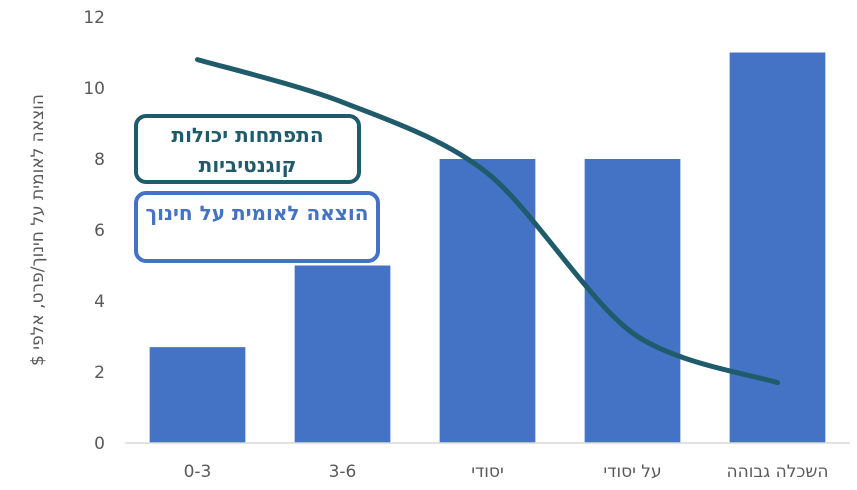  Describe the element at coordinates (506, 472) in the screenshot. I see `x-axis-ticks: 0-3 3-6 יסודי על יסודי השכלה גבוהה` at that location.